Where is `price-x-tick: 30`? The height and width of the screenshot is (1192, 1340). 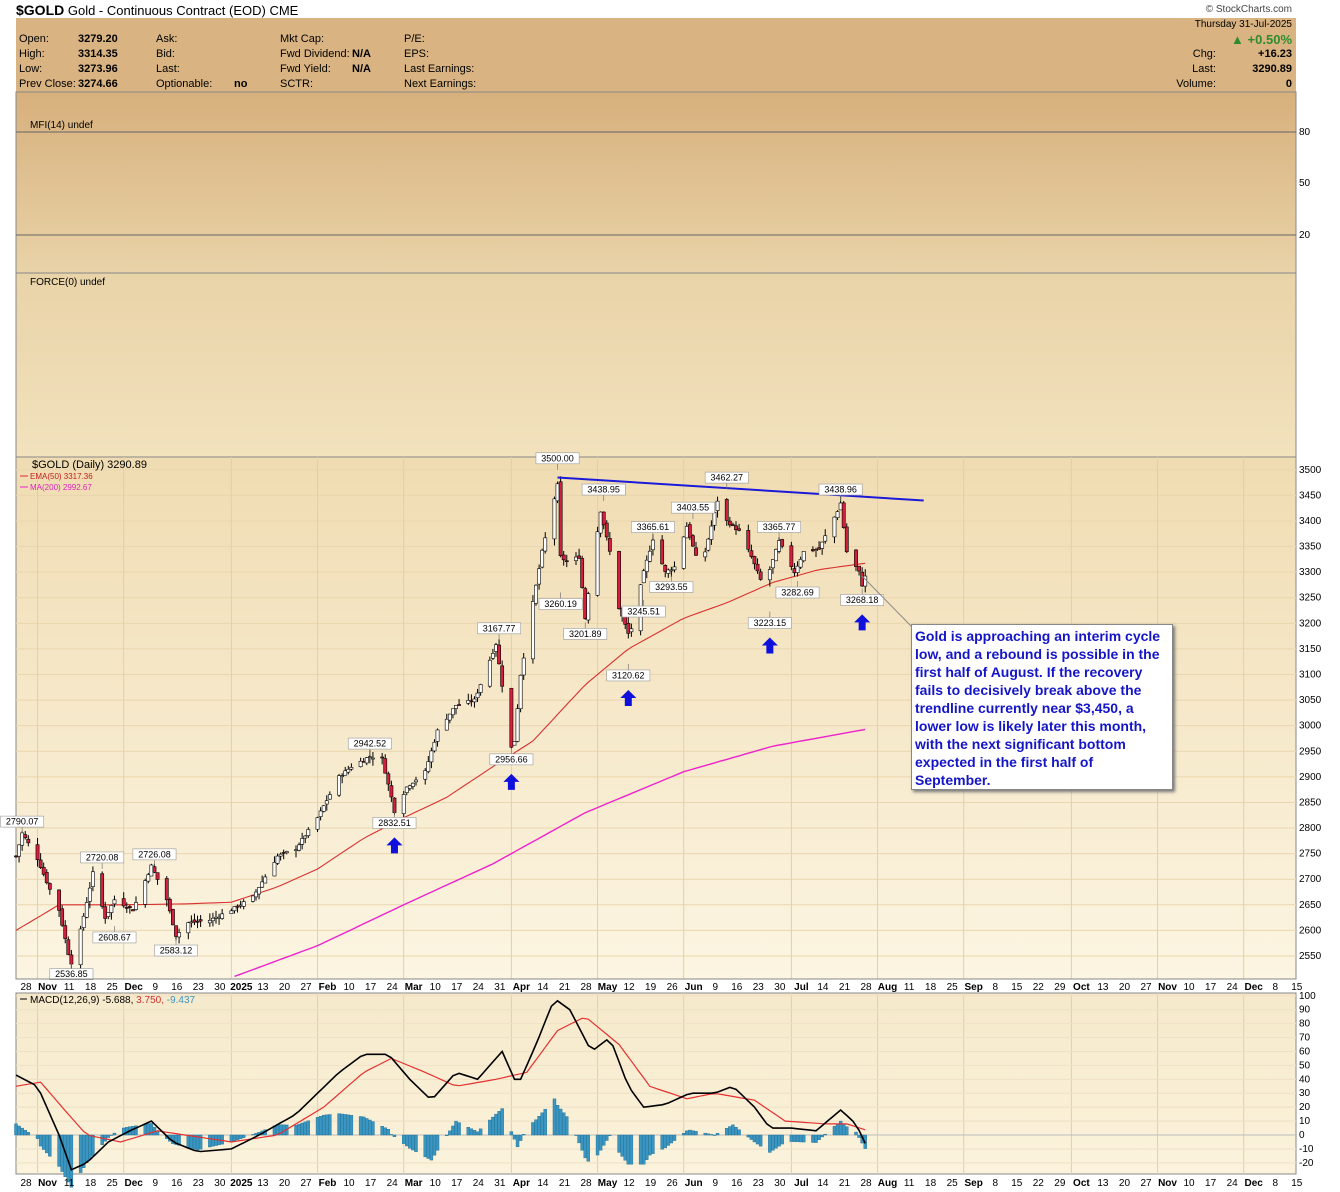
price-x-tick: 30 is located at coordinates (780, 987).